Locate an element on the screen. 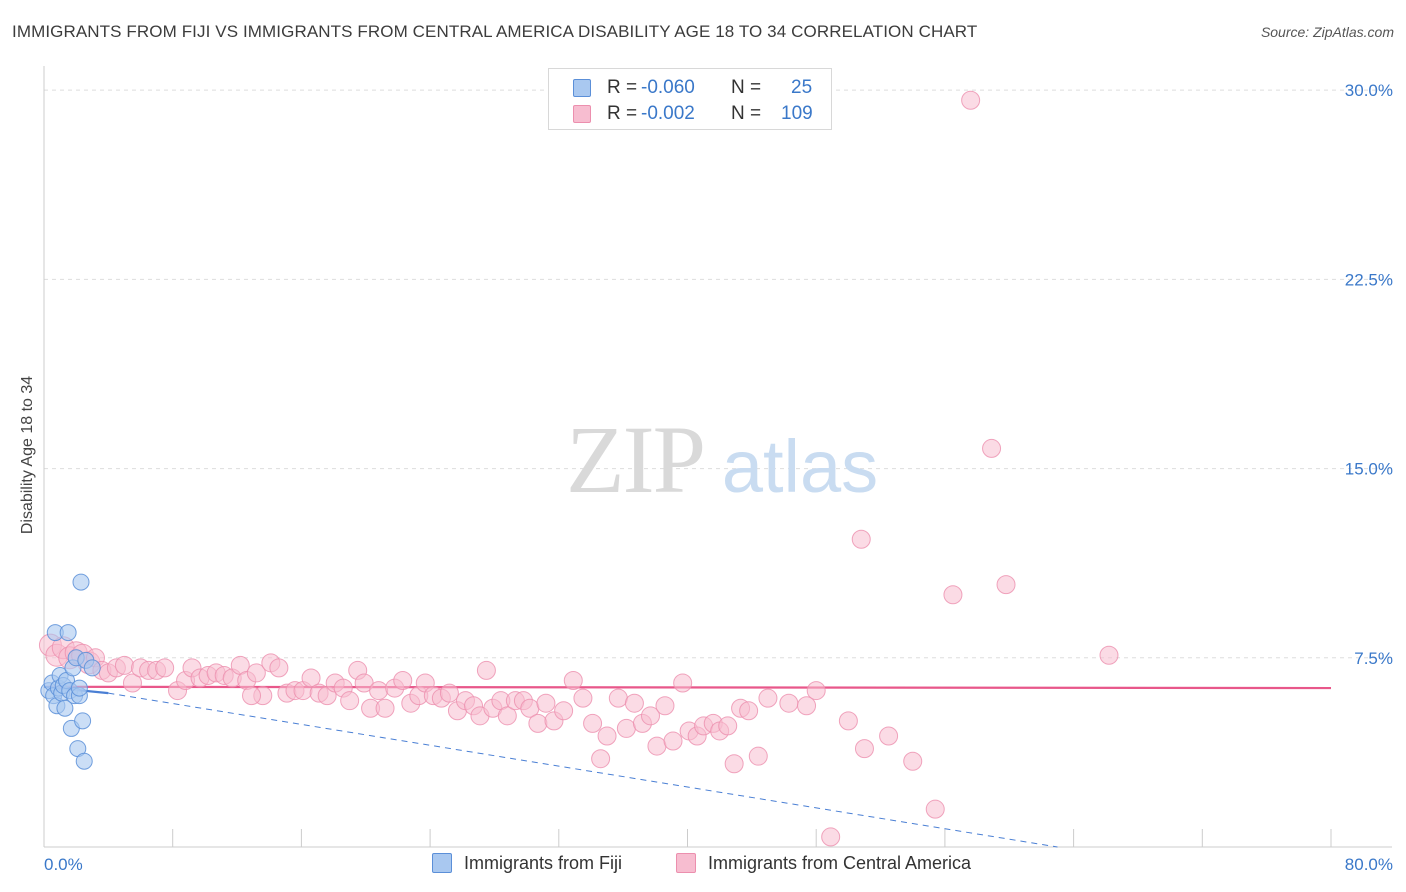 Image resolution: width=1406 pixels, height=892 pixels. y-tick-label: 22.5% is located at coordinates (1369, 279).